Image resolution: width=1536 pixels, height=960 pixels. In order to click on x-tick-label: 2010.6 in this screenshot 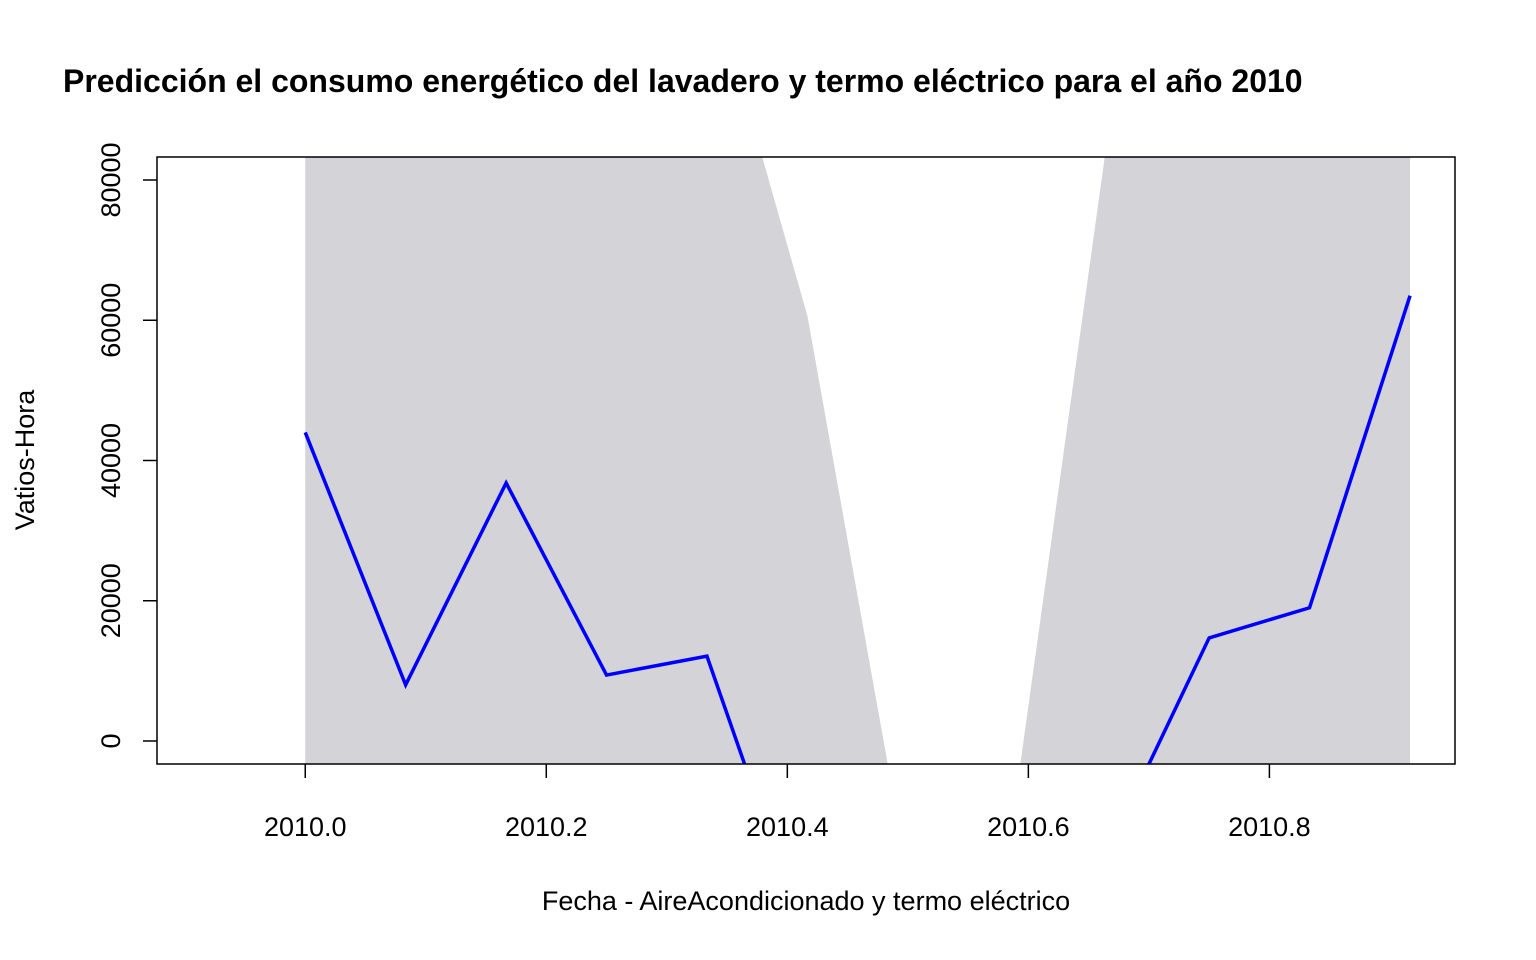, I will do `click(1028, 827)`.